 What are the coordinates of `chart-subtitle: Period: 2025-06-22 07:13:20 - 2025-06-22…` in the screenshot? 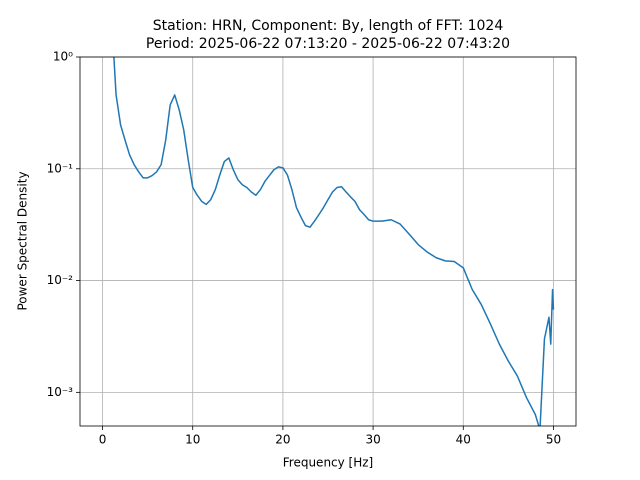 It's located at (328, 44).